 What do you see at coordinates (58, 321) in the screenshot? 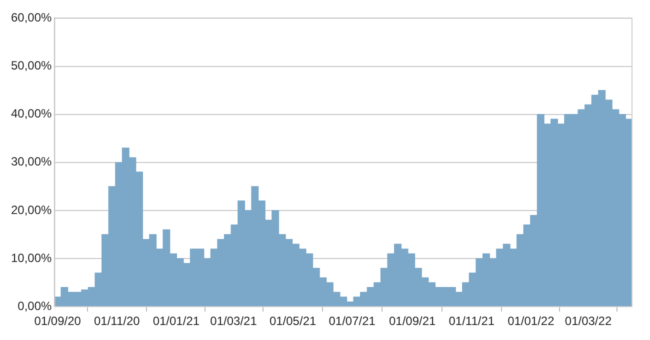
I see `x-tick-label: 01/09/20` at bounding box center [58, 321].